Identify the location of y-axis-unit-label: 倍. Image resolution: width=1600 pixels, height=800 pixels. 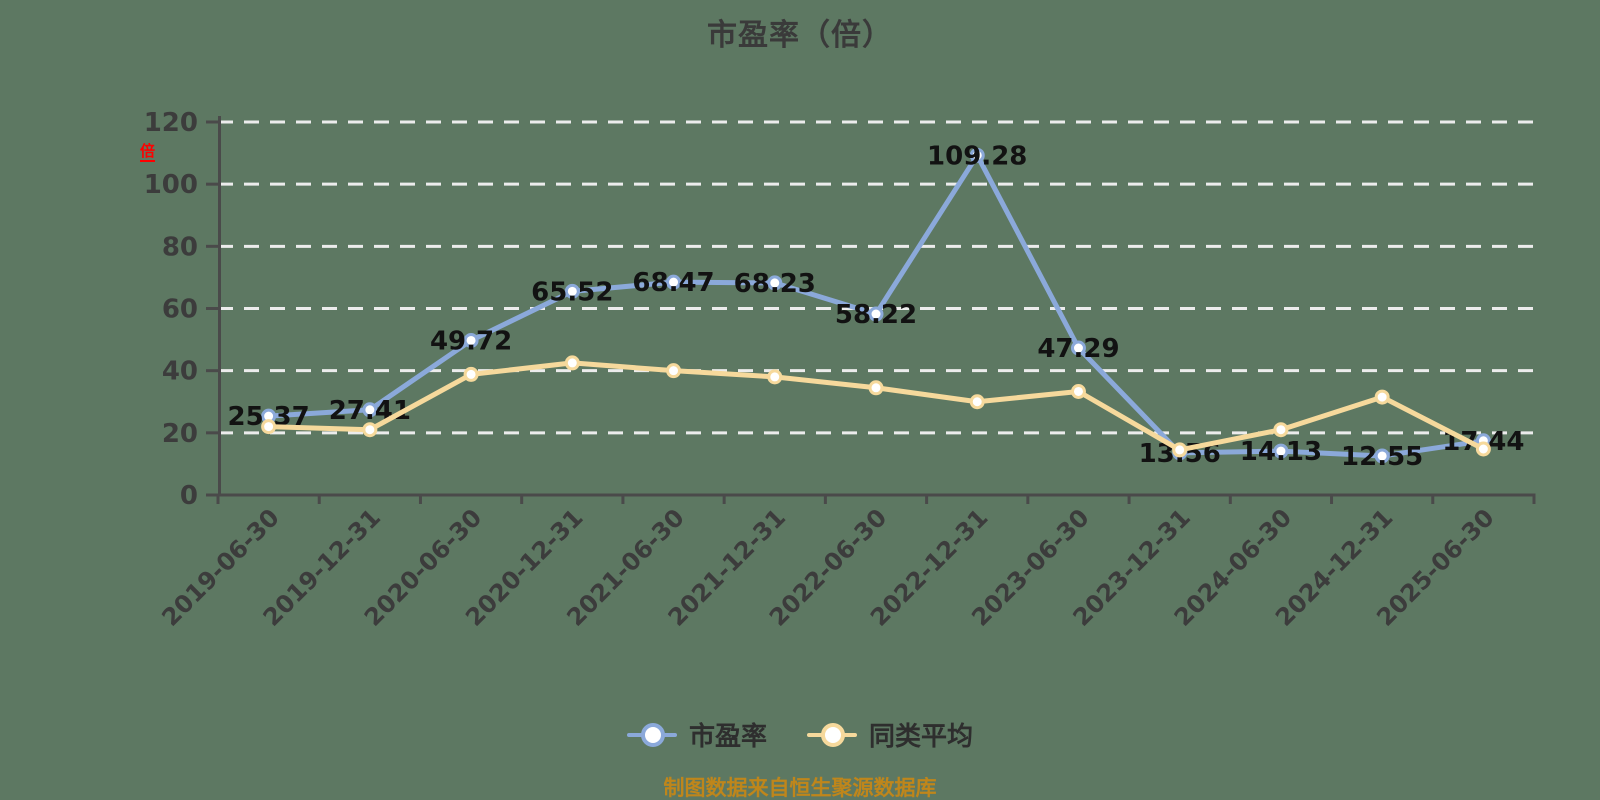
(148, 152).